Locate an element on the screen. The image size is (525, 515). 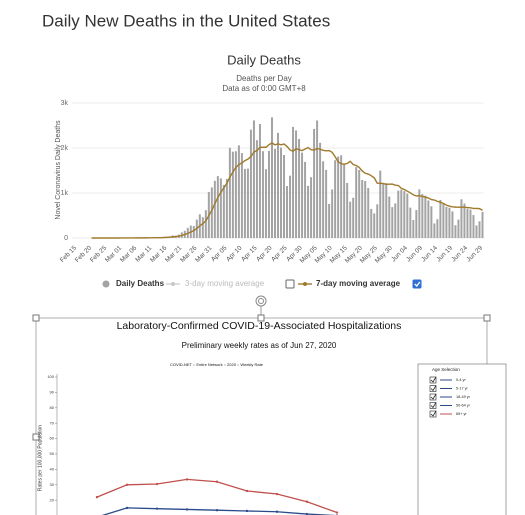
x-tick-label: May 30 is located at coordinates (384, 254).